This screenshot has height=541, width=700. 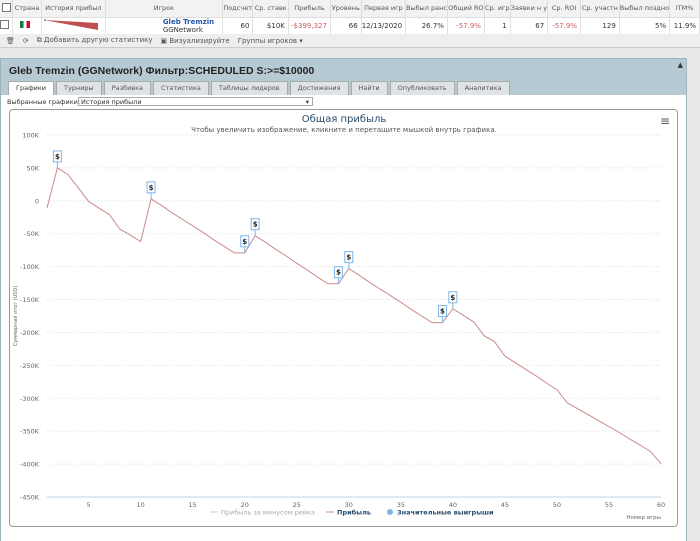 What do you see at coordinates (30, 333) in the screenshot?
I see `y-tick-label: -200K` at bounding box center [30, 333].